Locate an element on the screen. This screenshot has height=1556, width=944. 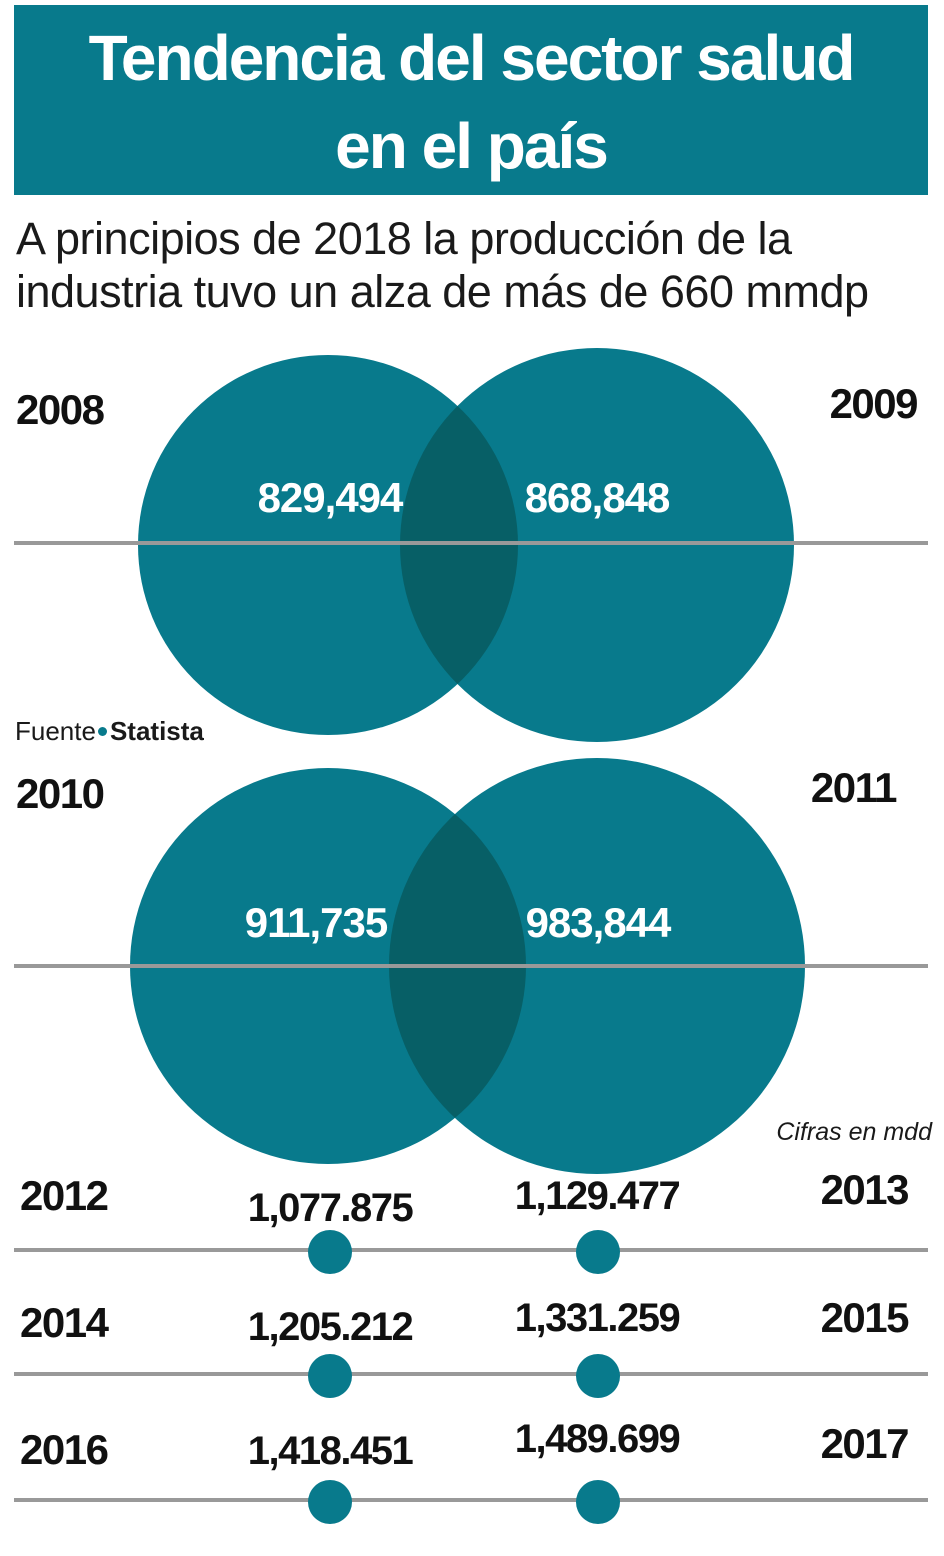
title-banner: Tendencia del sector salud en el país is located at coordinates (471, 100).